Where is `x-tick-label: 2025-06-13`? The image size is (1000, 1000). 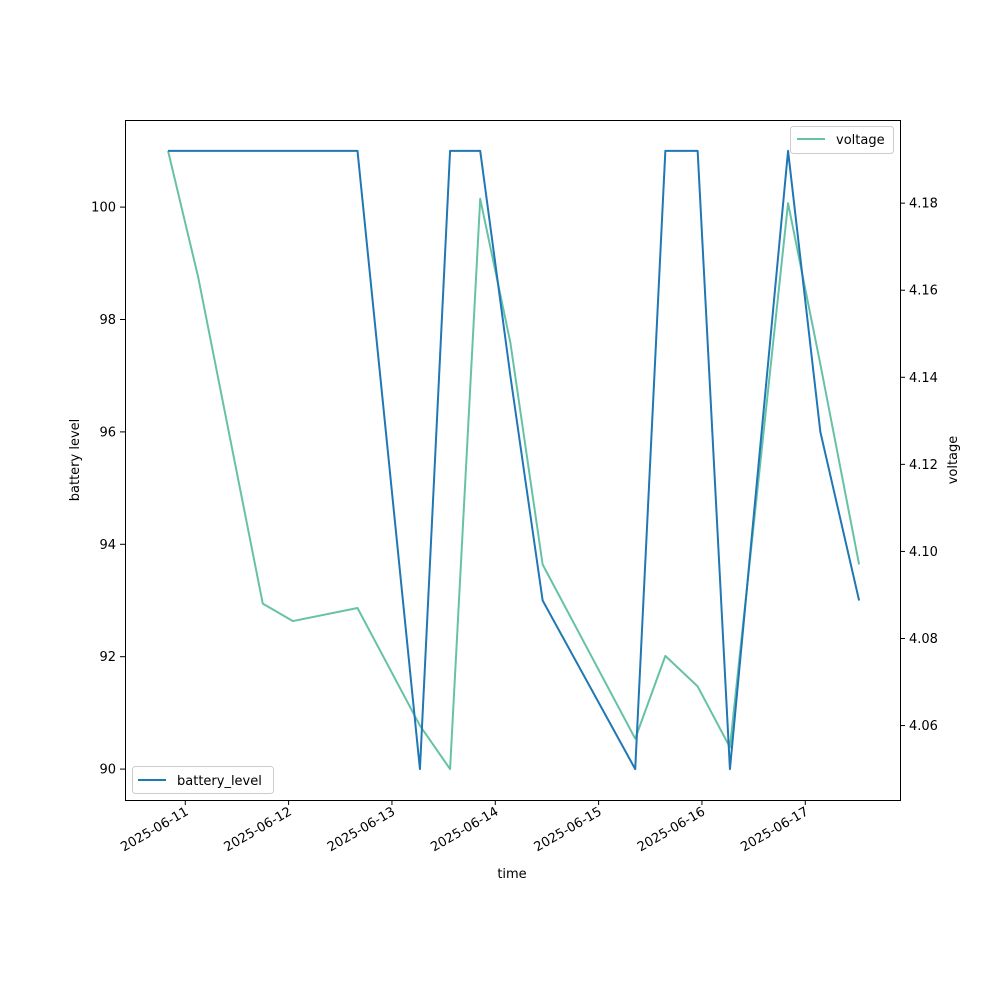 x-tick-label: 2025-06-13 is located at coordinates (361, 829).